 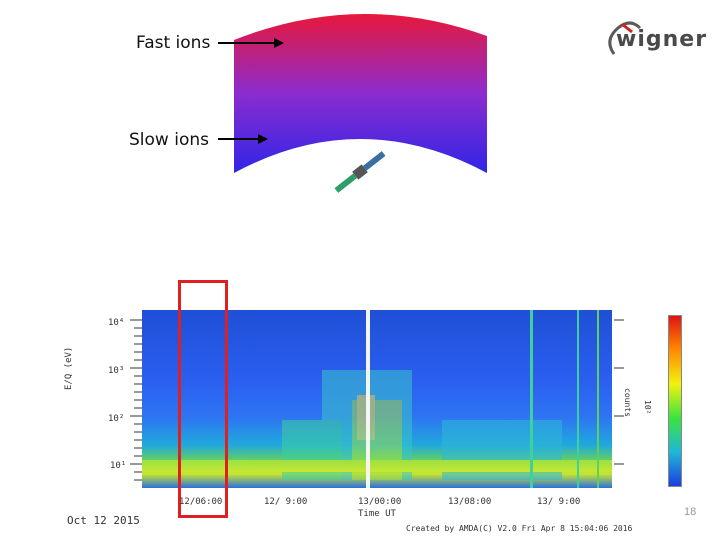 I want to click on y-tick-marks, so click(x=136, y=400).